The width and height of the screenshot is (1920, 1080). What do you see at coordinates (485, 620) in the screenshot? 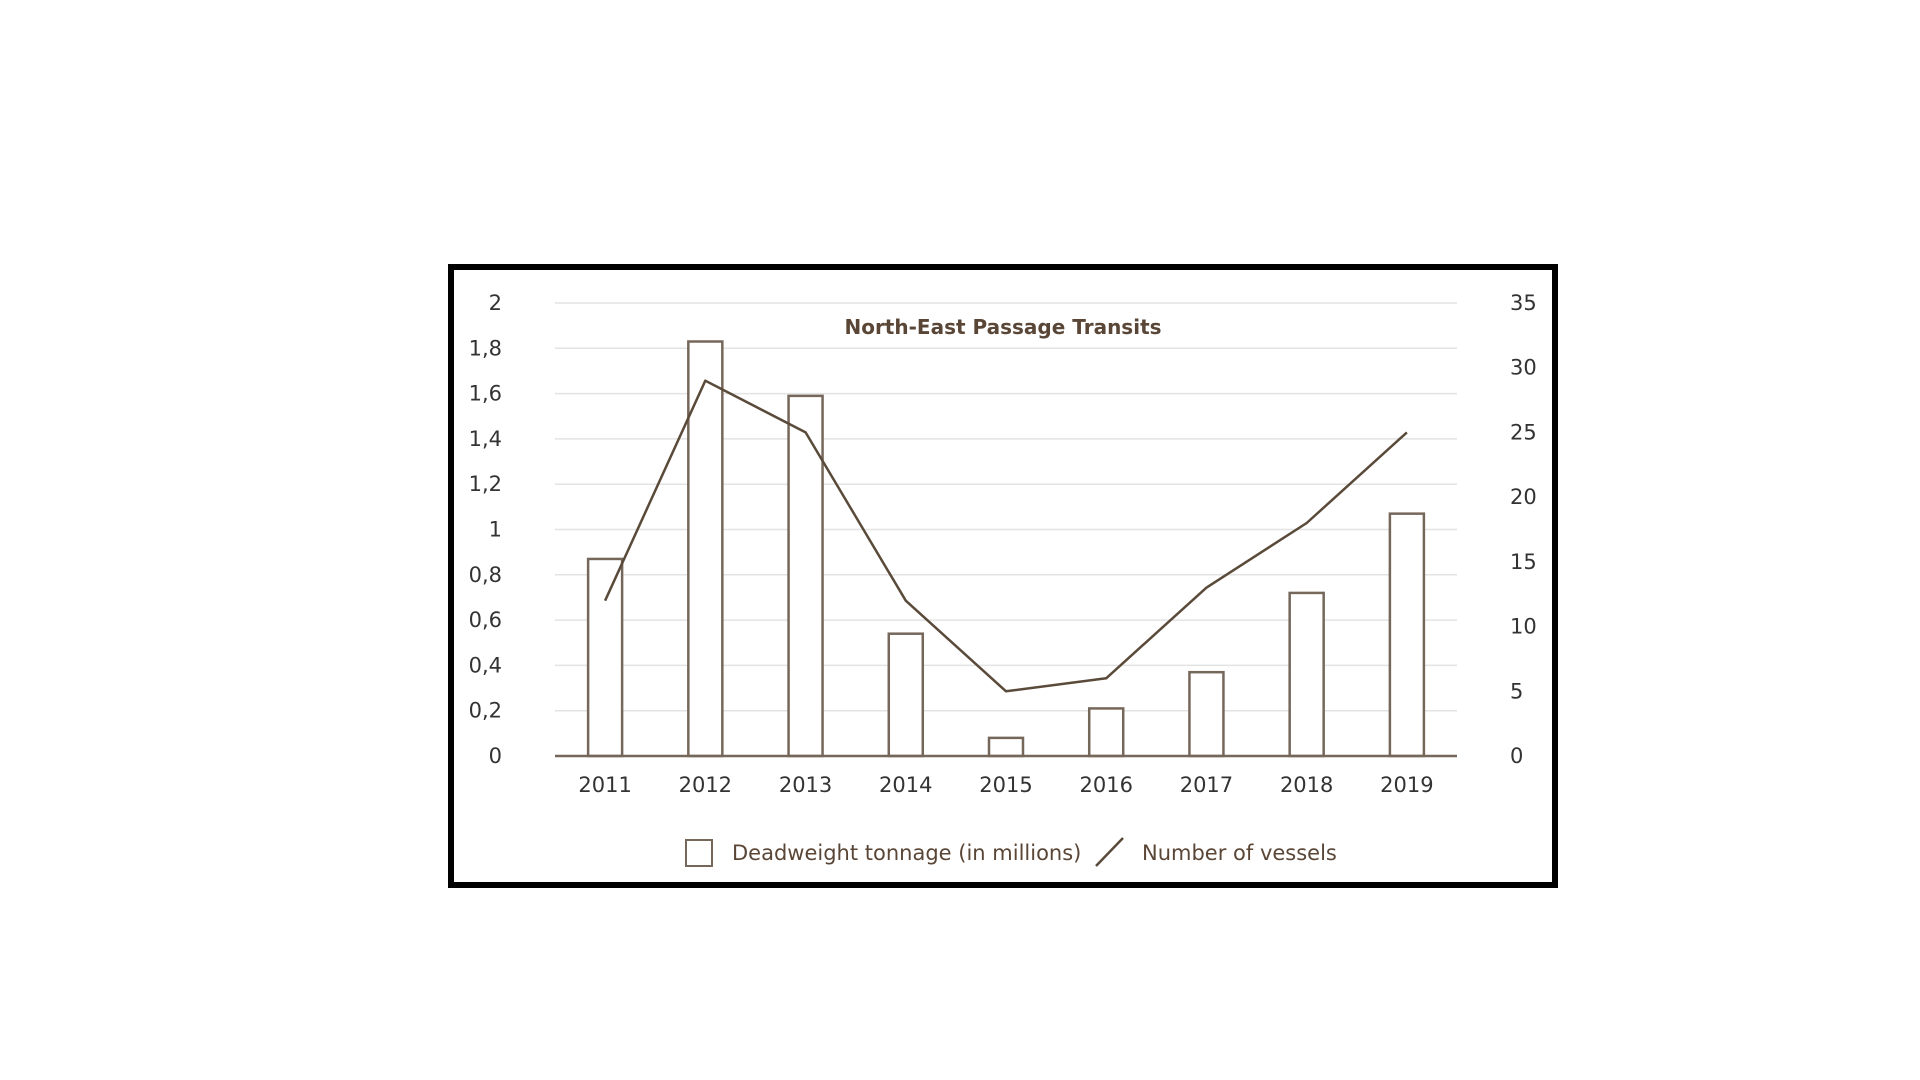
I see `left-tick-label: 0,6` at bounding box center [485, 620].